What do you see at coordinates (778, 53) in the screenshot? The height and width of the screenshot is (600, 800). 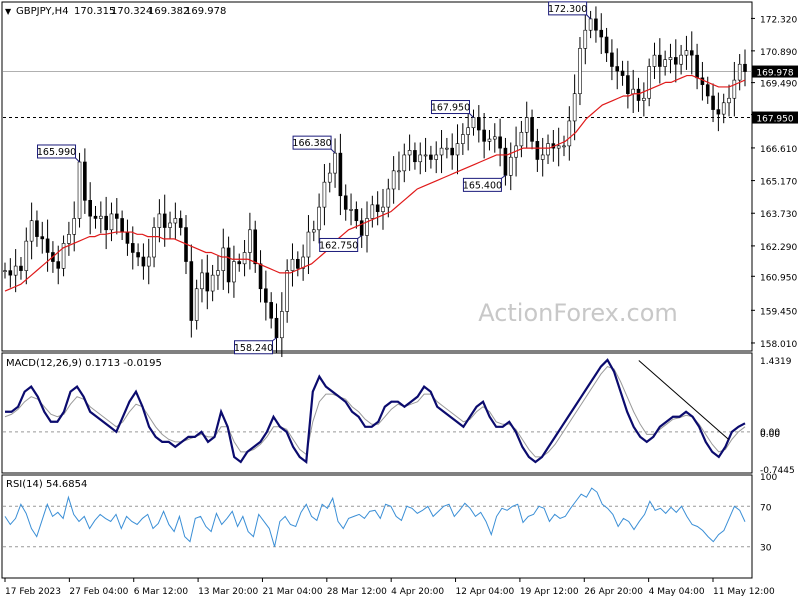 I see `price-tick-label: 170.890` at bounding box center [778, 53].